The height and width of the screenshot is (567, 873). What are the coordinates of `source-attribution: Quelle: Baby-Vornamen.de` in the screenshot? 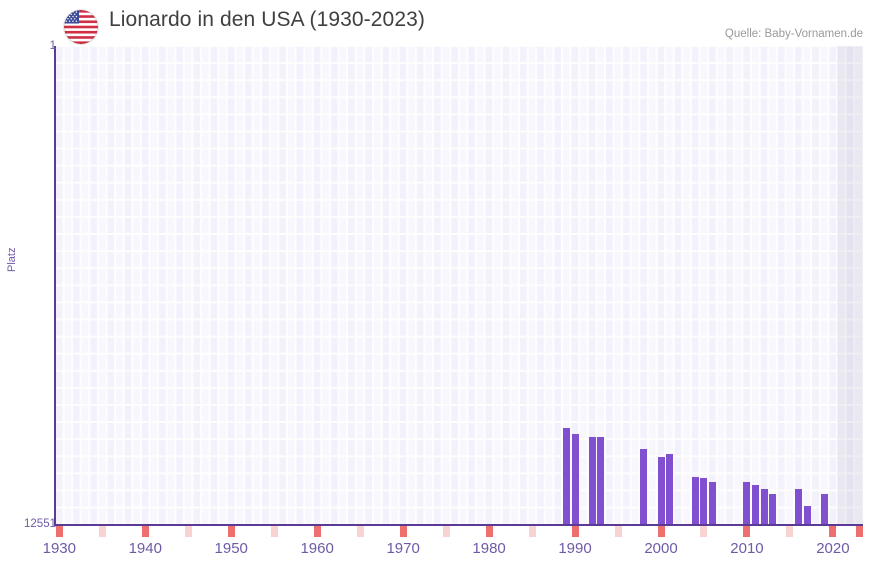 It's located at (793, 34).